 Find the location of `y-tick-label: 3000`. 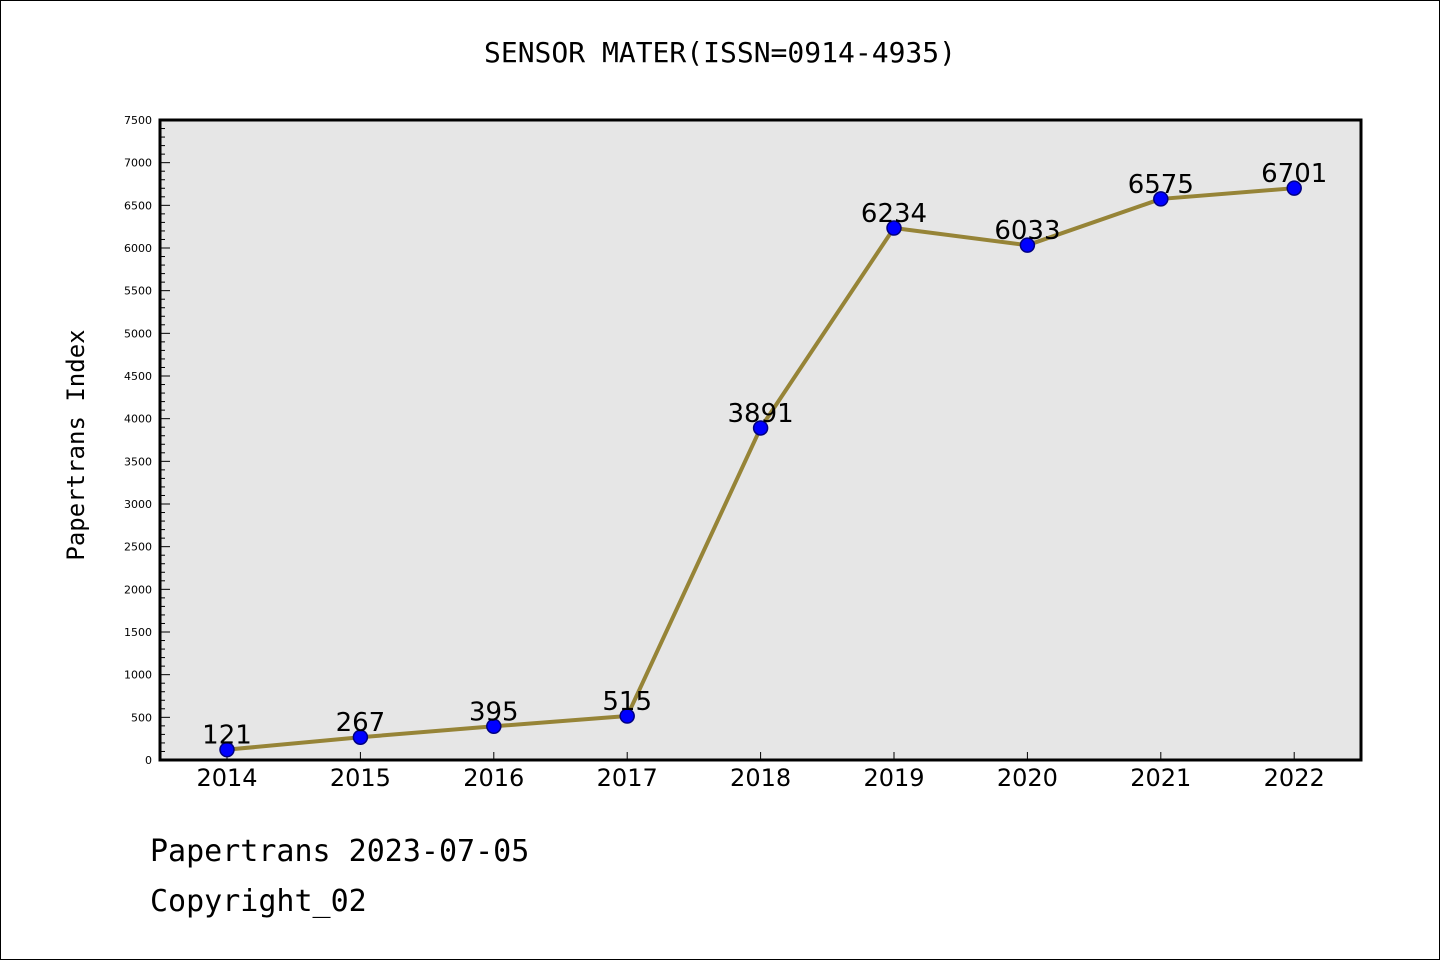

y-tick-label: 3000 is located at coordinates (138, 504).